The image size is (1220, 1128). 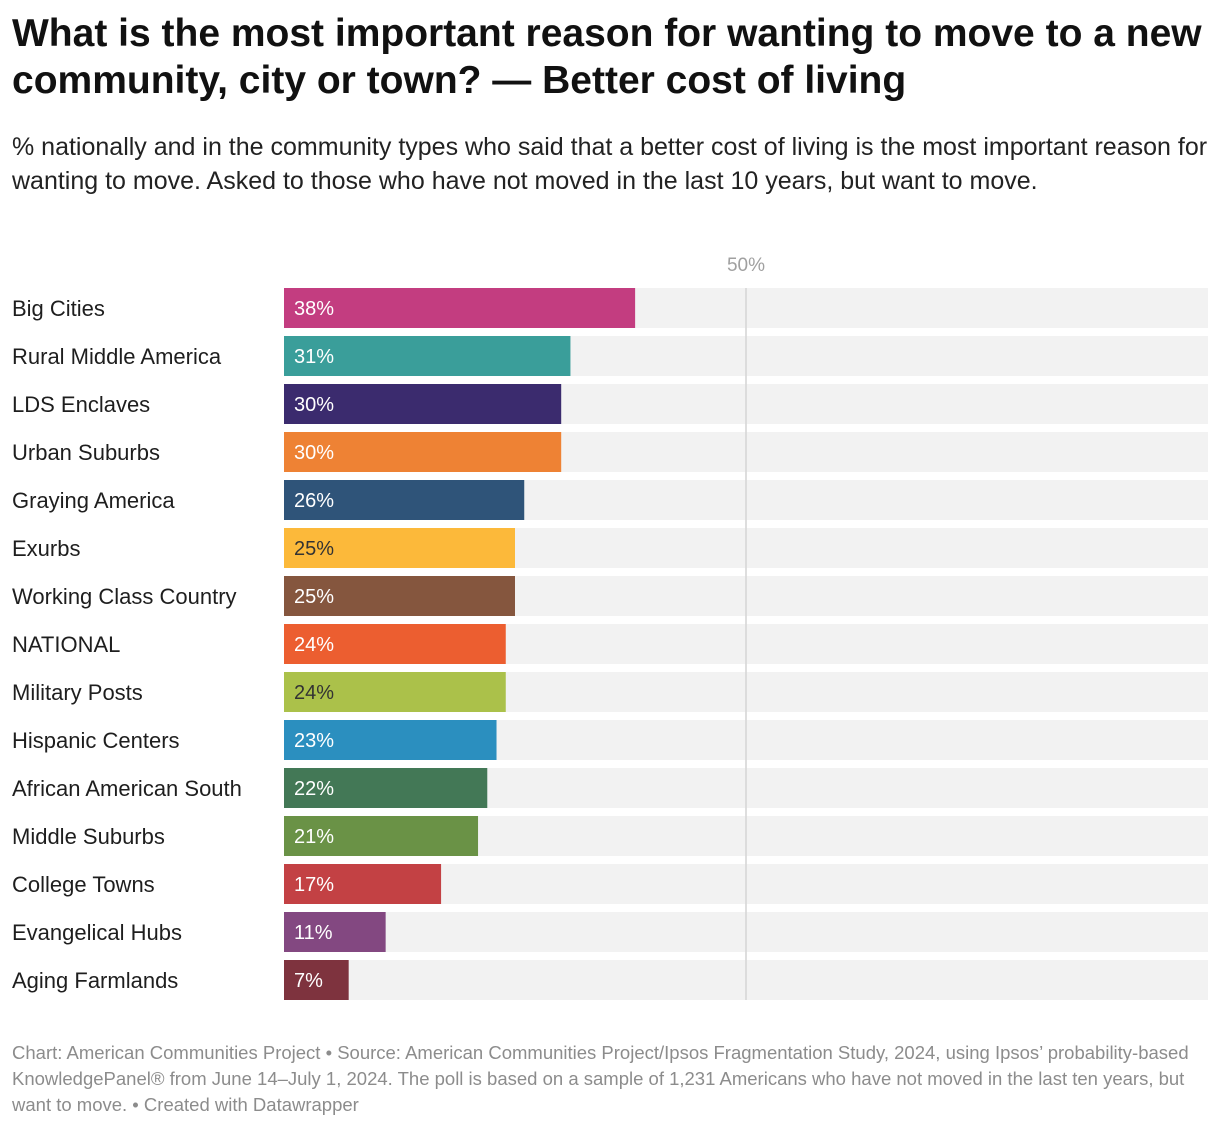 I want to click on category-label: Hispanic Centers, so click(x=96, y=740).